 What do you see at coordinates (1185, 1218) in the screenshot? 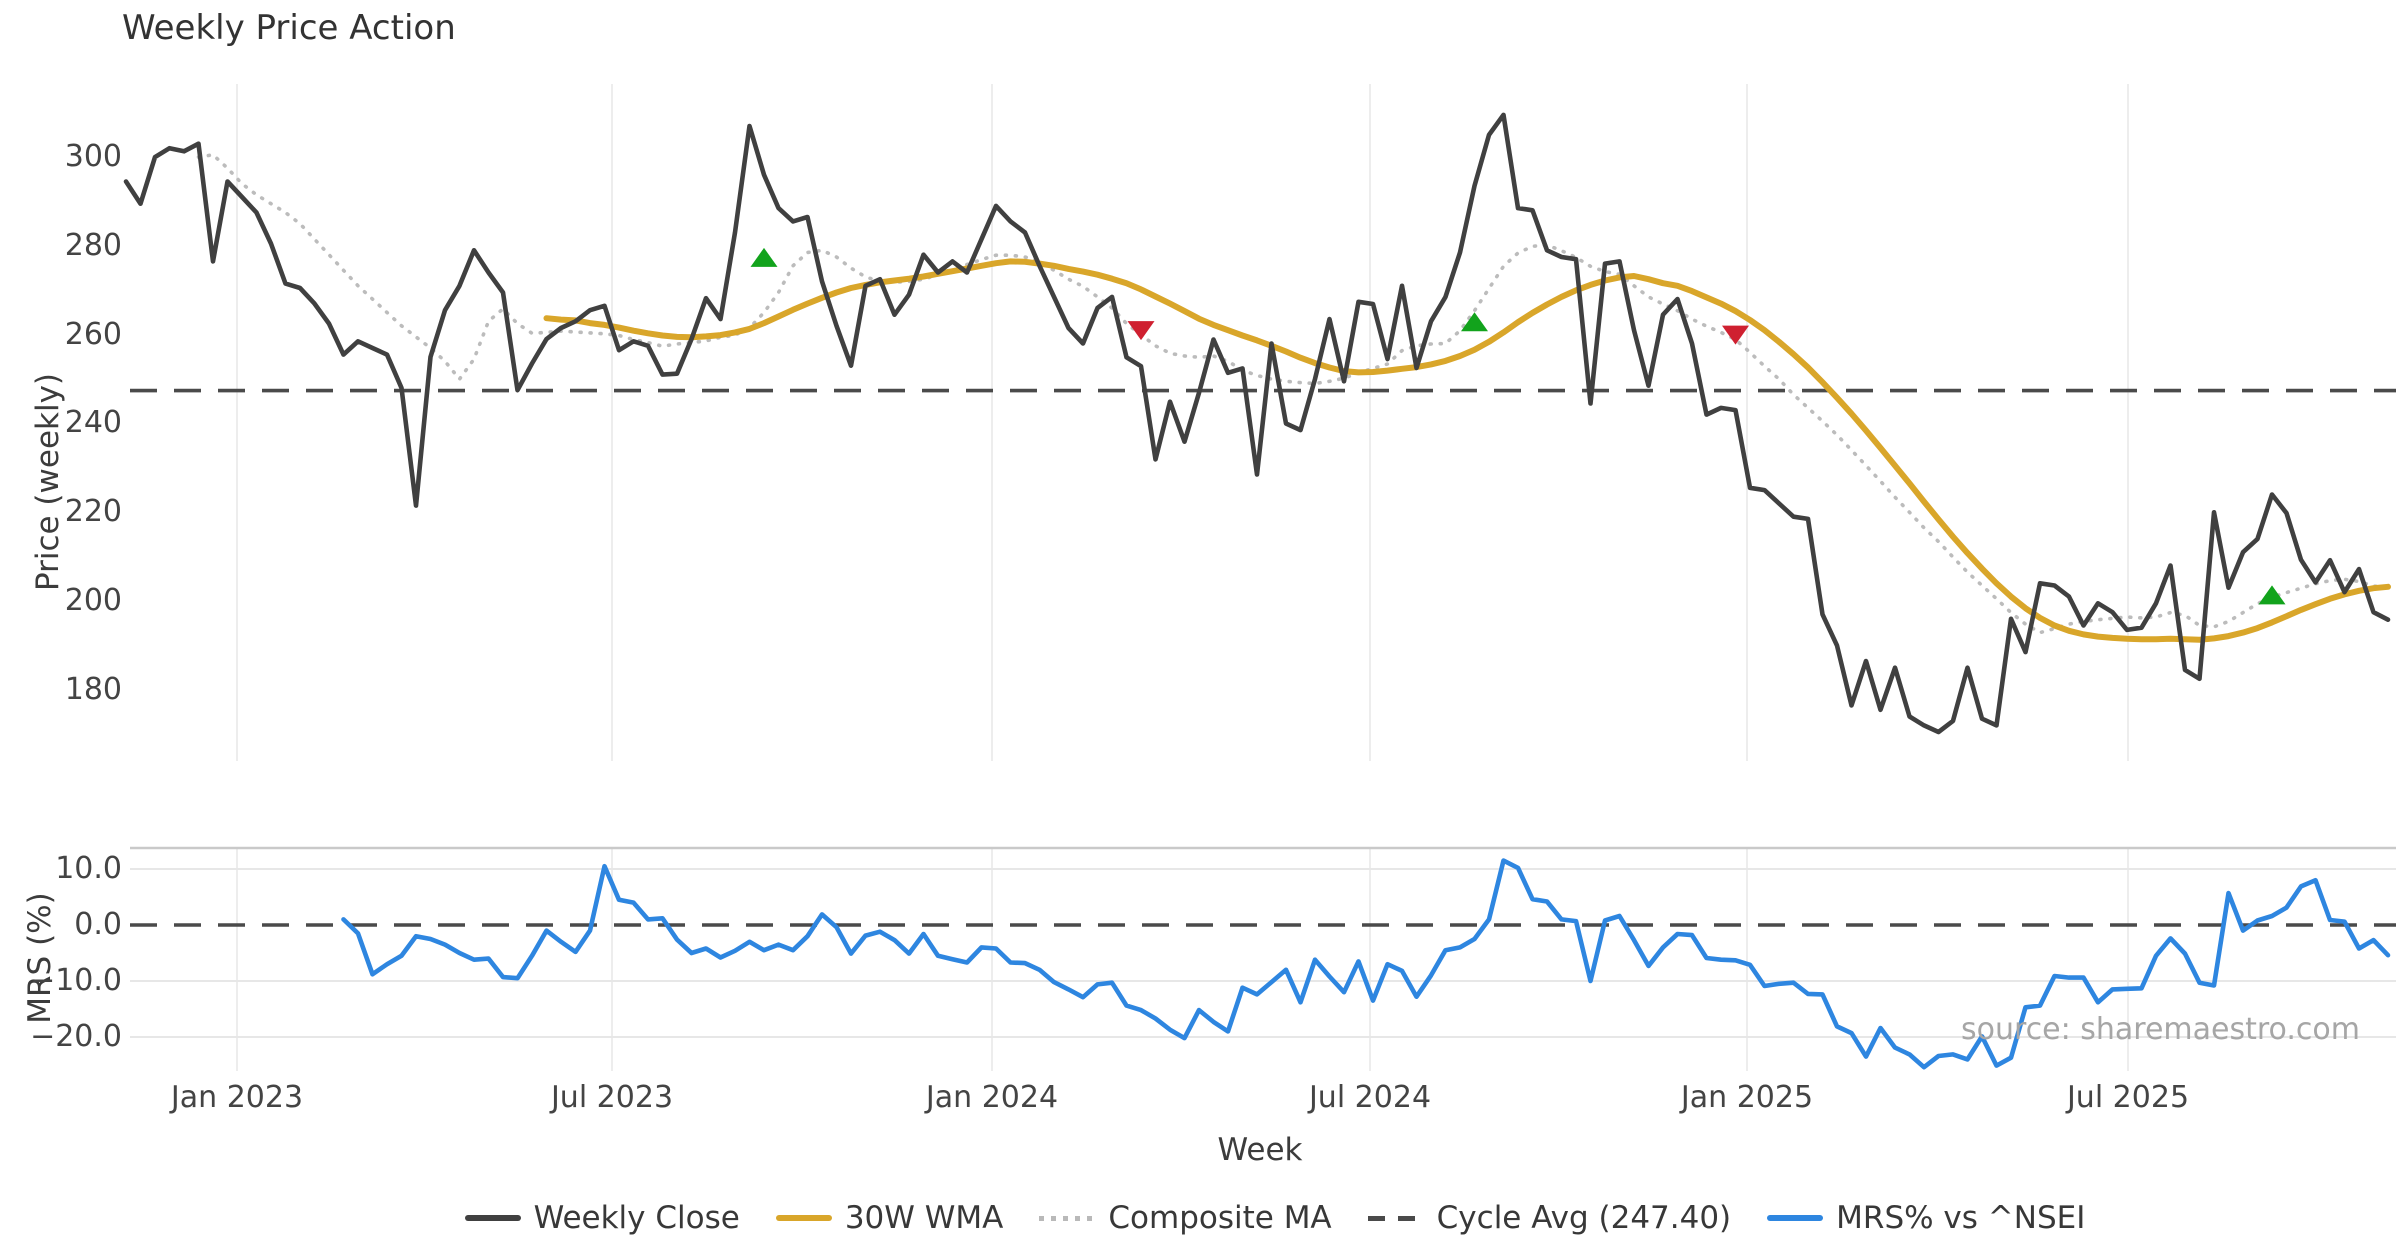
I see `legend-item-composite-ma: Composite MA` at bounding box center [1185, 1218].